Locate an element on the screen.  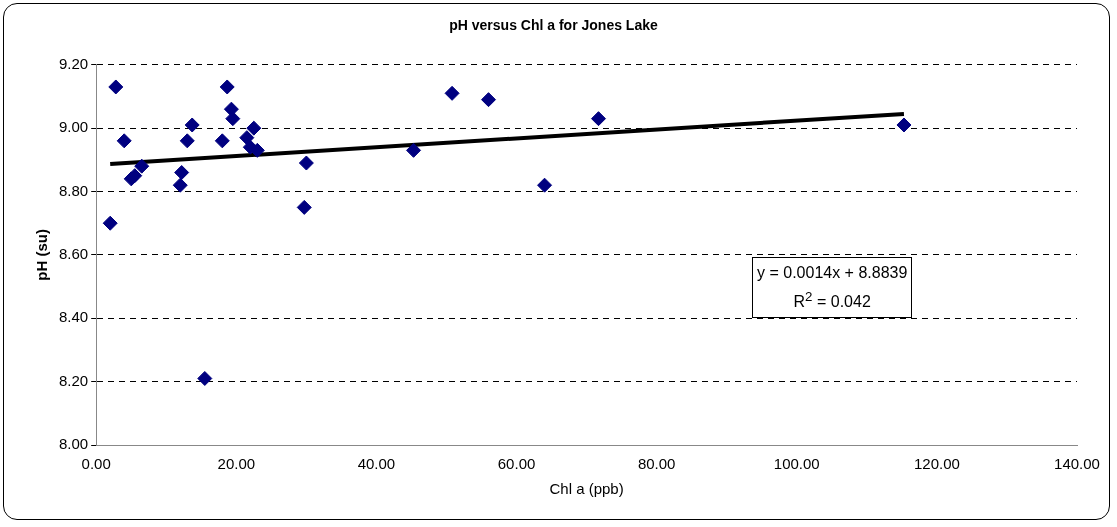
y-tick-label: 8.80 is located at coordinates (73, 190).